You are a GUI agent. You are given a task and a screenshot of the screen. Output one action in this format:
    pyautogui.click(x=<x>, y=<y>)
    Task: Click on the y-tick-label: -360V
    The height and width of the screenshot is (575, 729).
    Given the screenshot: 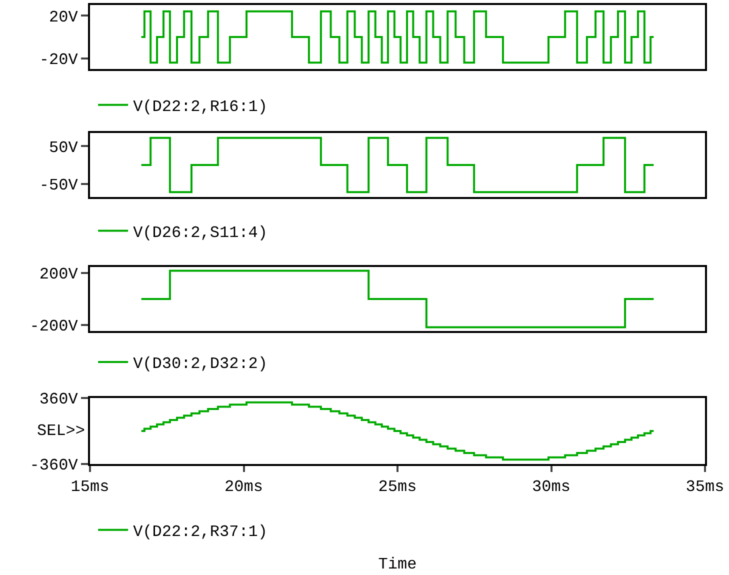 What is the action you would take?
    pyautogui.click(x=54, y=465)
    